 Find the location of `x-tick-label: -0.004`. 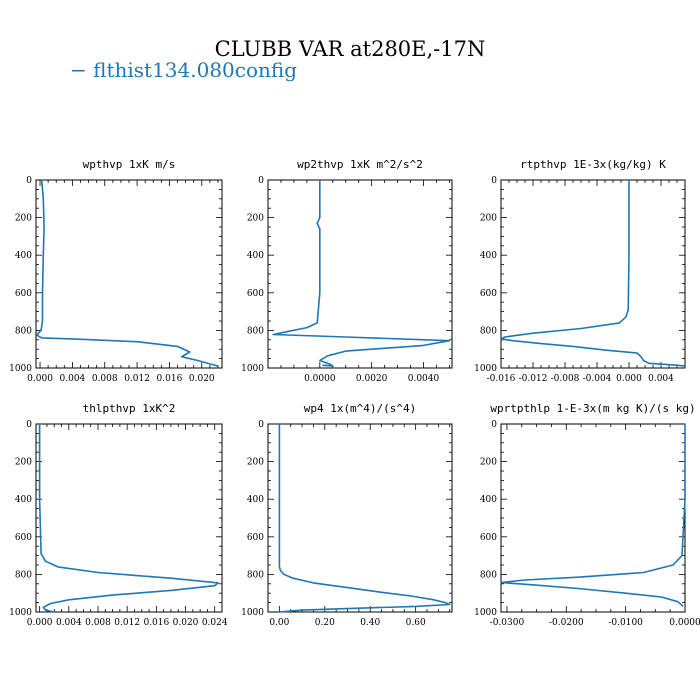

x-tick-label: -0.004 is located at coordinates (597, 379).